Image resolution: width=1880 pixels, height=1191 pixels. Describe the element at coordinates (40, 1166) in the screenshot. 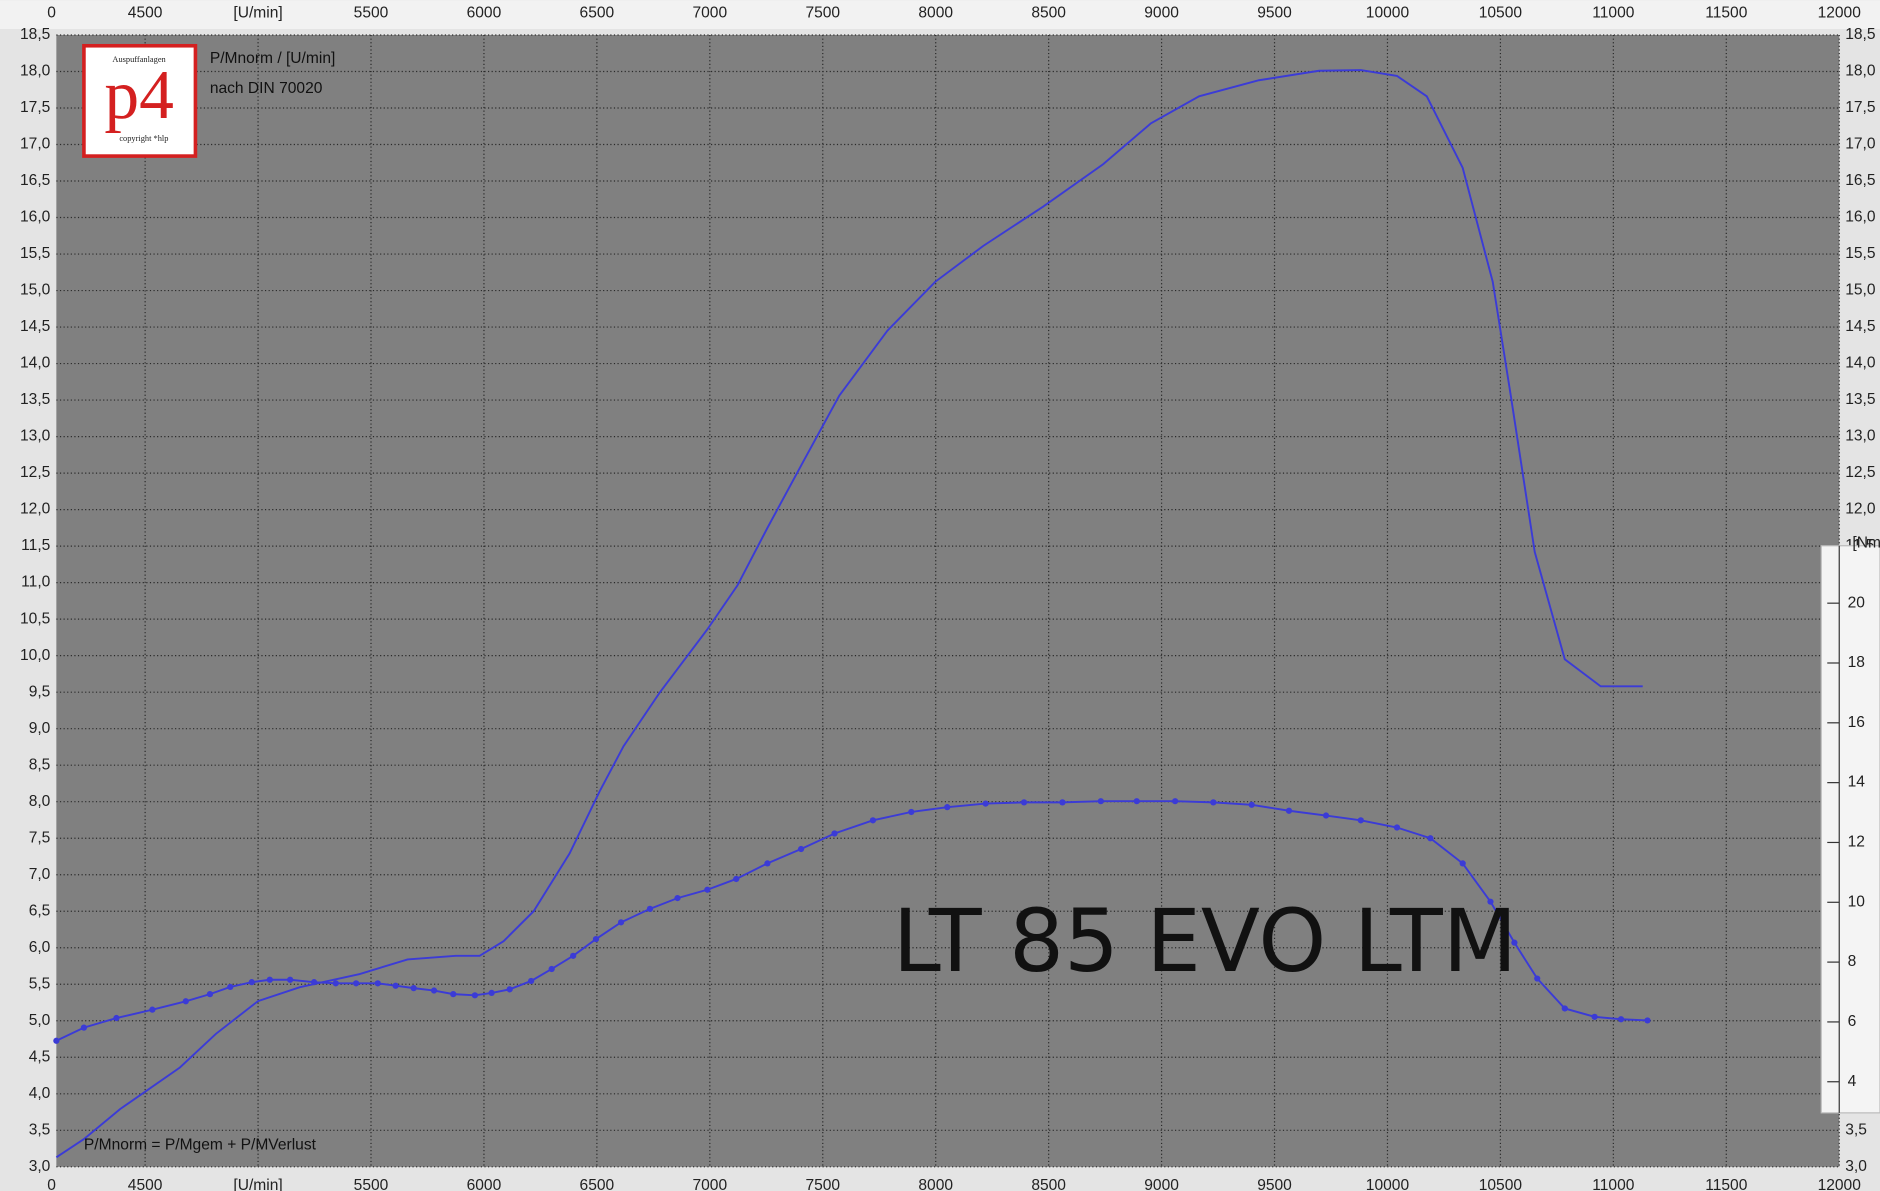

I see `y-tick-label: 3,0` at that location.